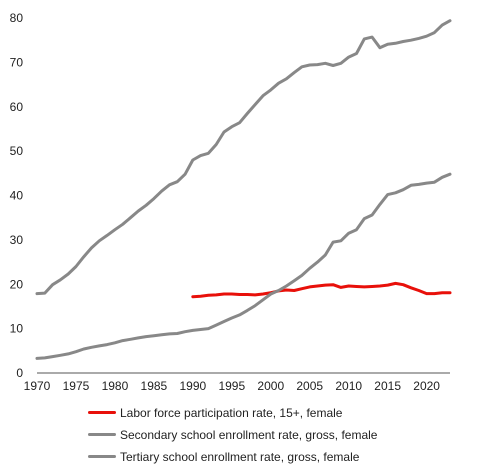  Describe the element at coordinates (102, 434) in the screenshot. I see `legend-swatch-secondary-enrollment` at that location.